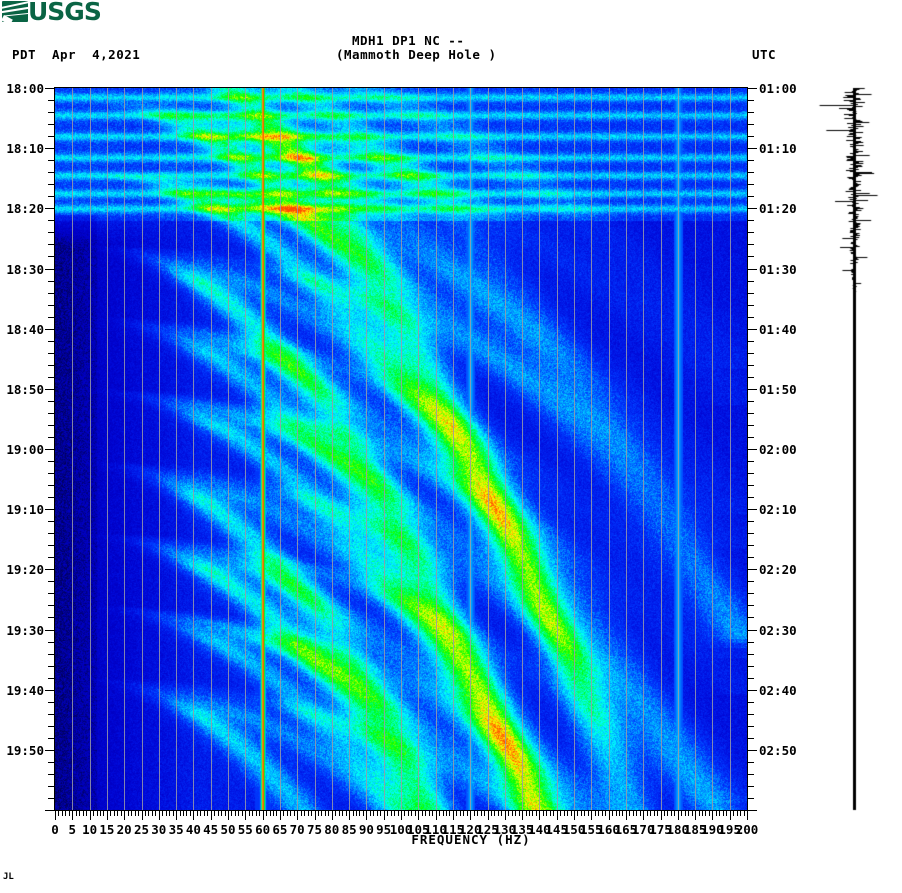  Describe the element at coordinates (65, 13) in the screenshot. I see `usgs-logo-text: USGS` at that location.